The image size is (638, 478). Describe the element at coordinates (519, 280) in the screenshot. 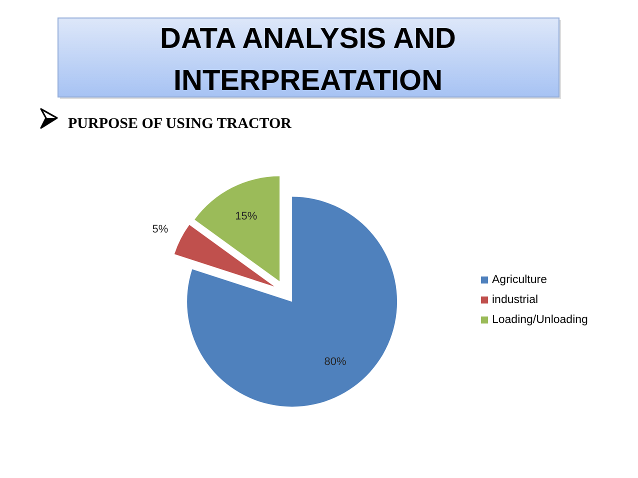

I see `legend-label: Agriculture` at that location.